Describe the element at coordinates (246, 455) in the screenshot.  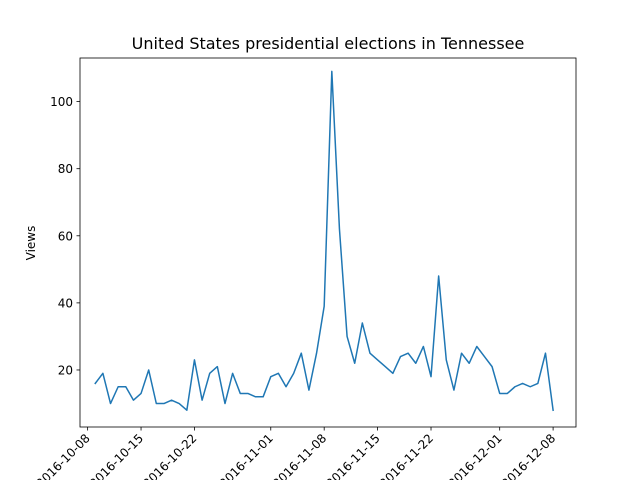
I see `x-tick-label-2016-11-01: 2016-11-01` at that location.